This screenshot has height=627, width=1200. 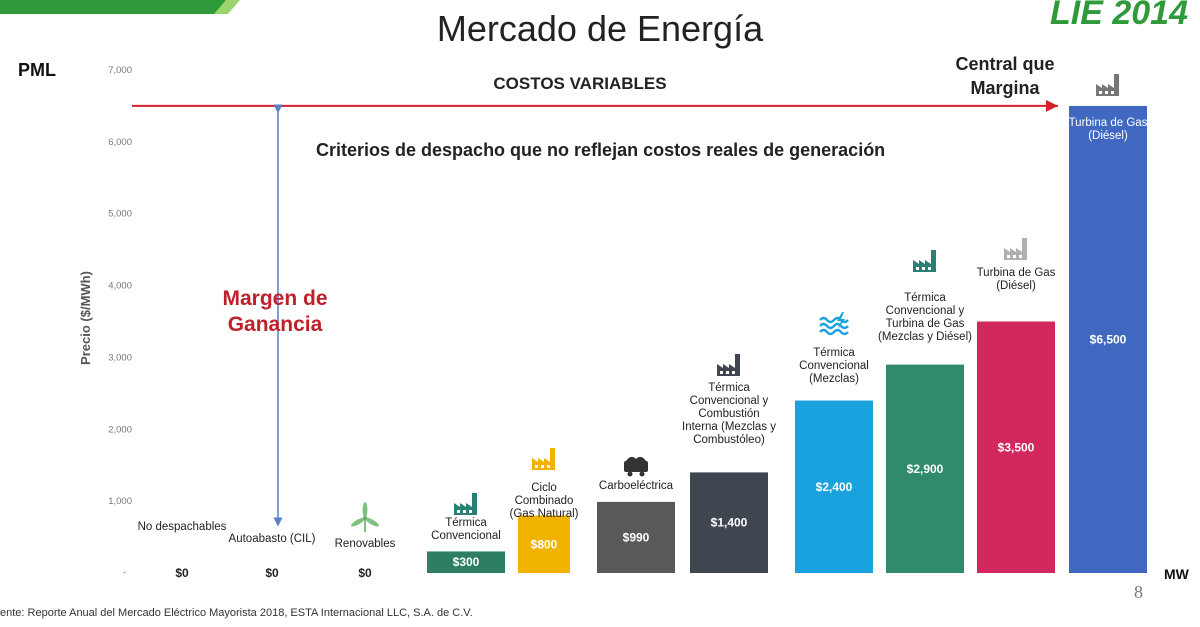 I want to click on category-label: No despachables, so click(x=182, y=527).